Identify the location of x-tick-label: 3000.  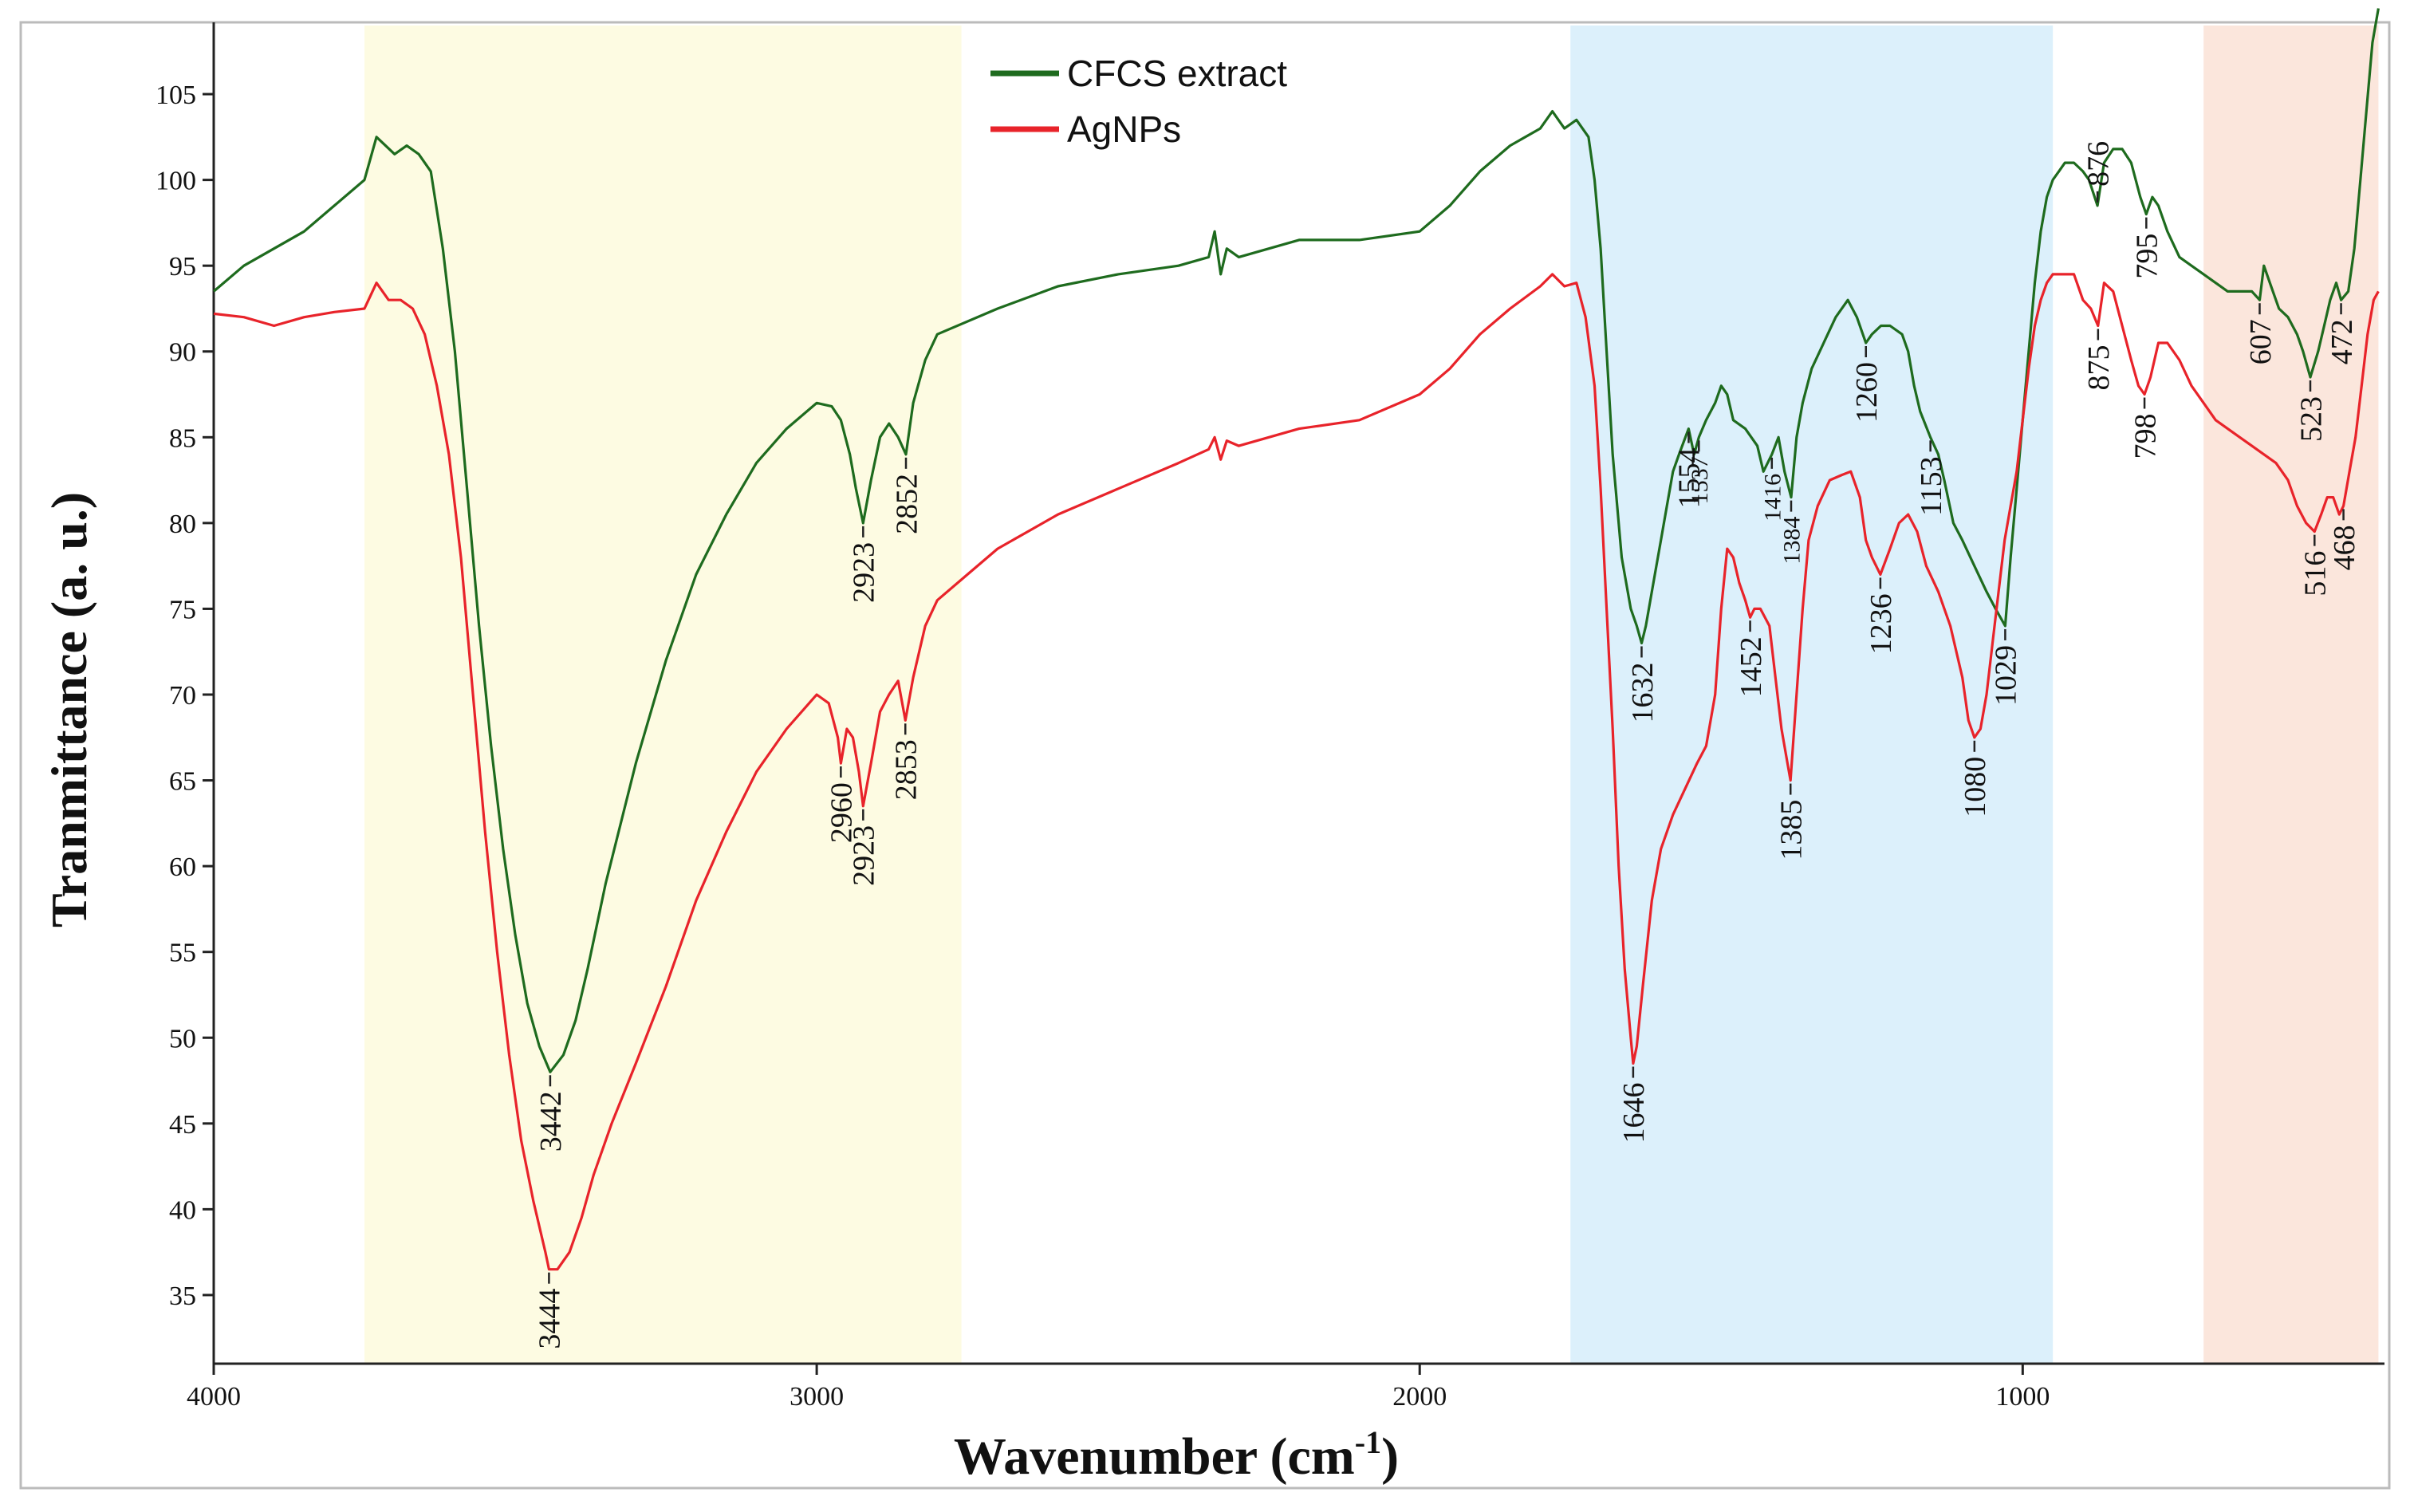
(817, 1397).